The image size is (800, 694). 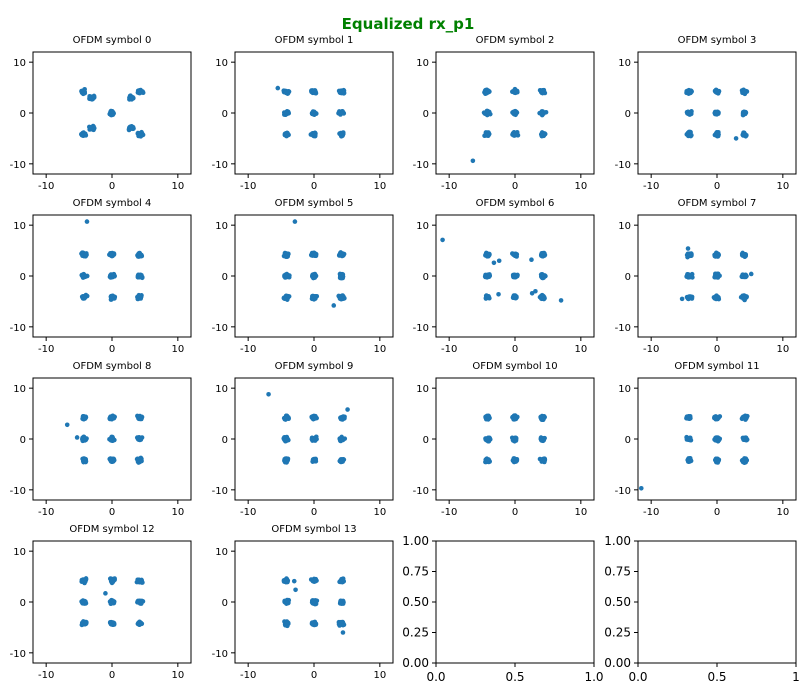 What do you see at coordinates (101, 602) in the screenshot?
I see `subplot-12: OFDM symbol 12 -10 0 10 -10 0 10` at bounding box center [101, 602].